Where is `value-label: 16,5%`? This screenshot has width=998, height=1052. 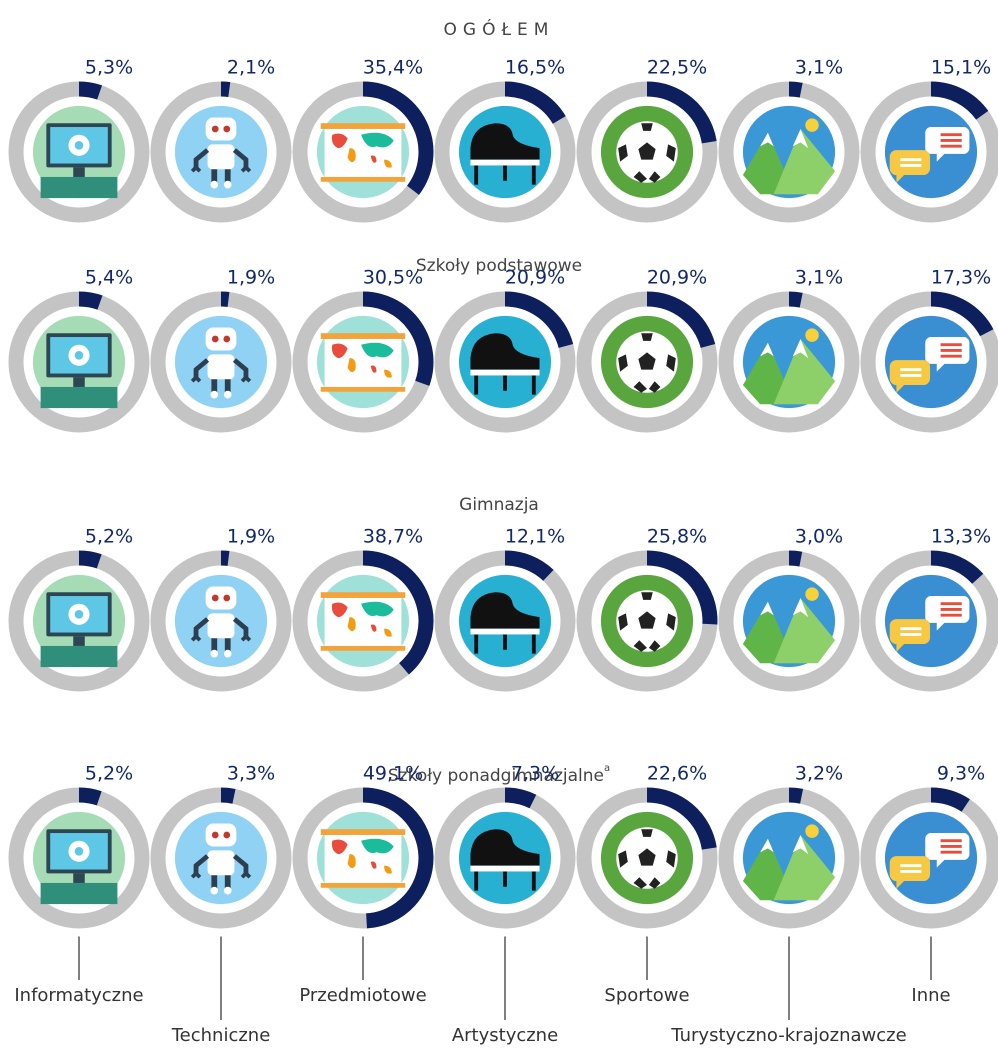
value-label: 16,5% is located at coordinates (535, 68).